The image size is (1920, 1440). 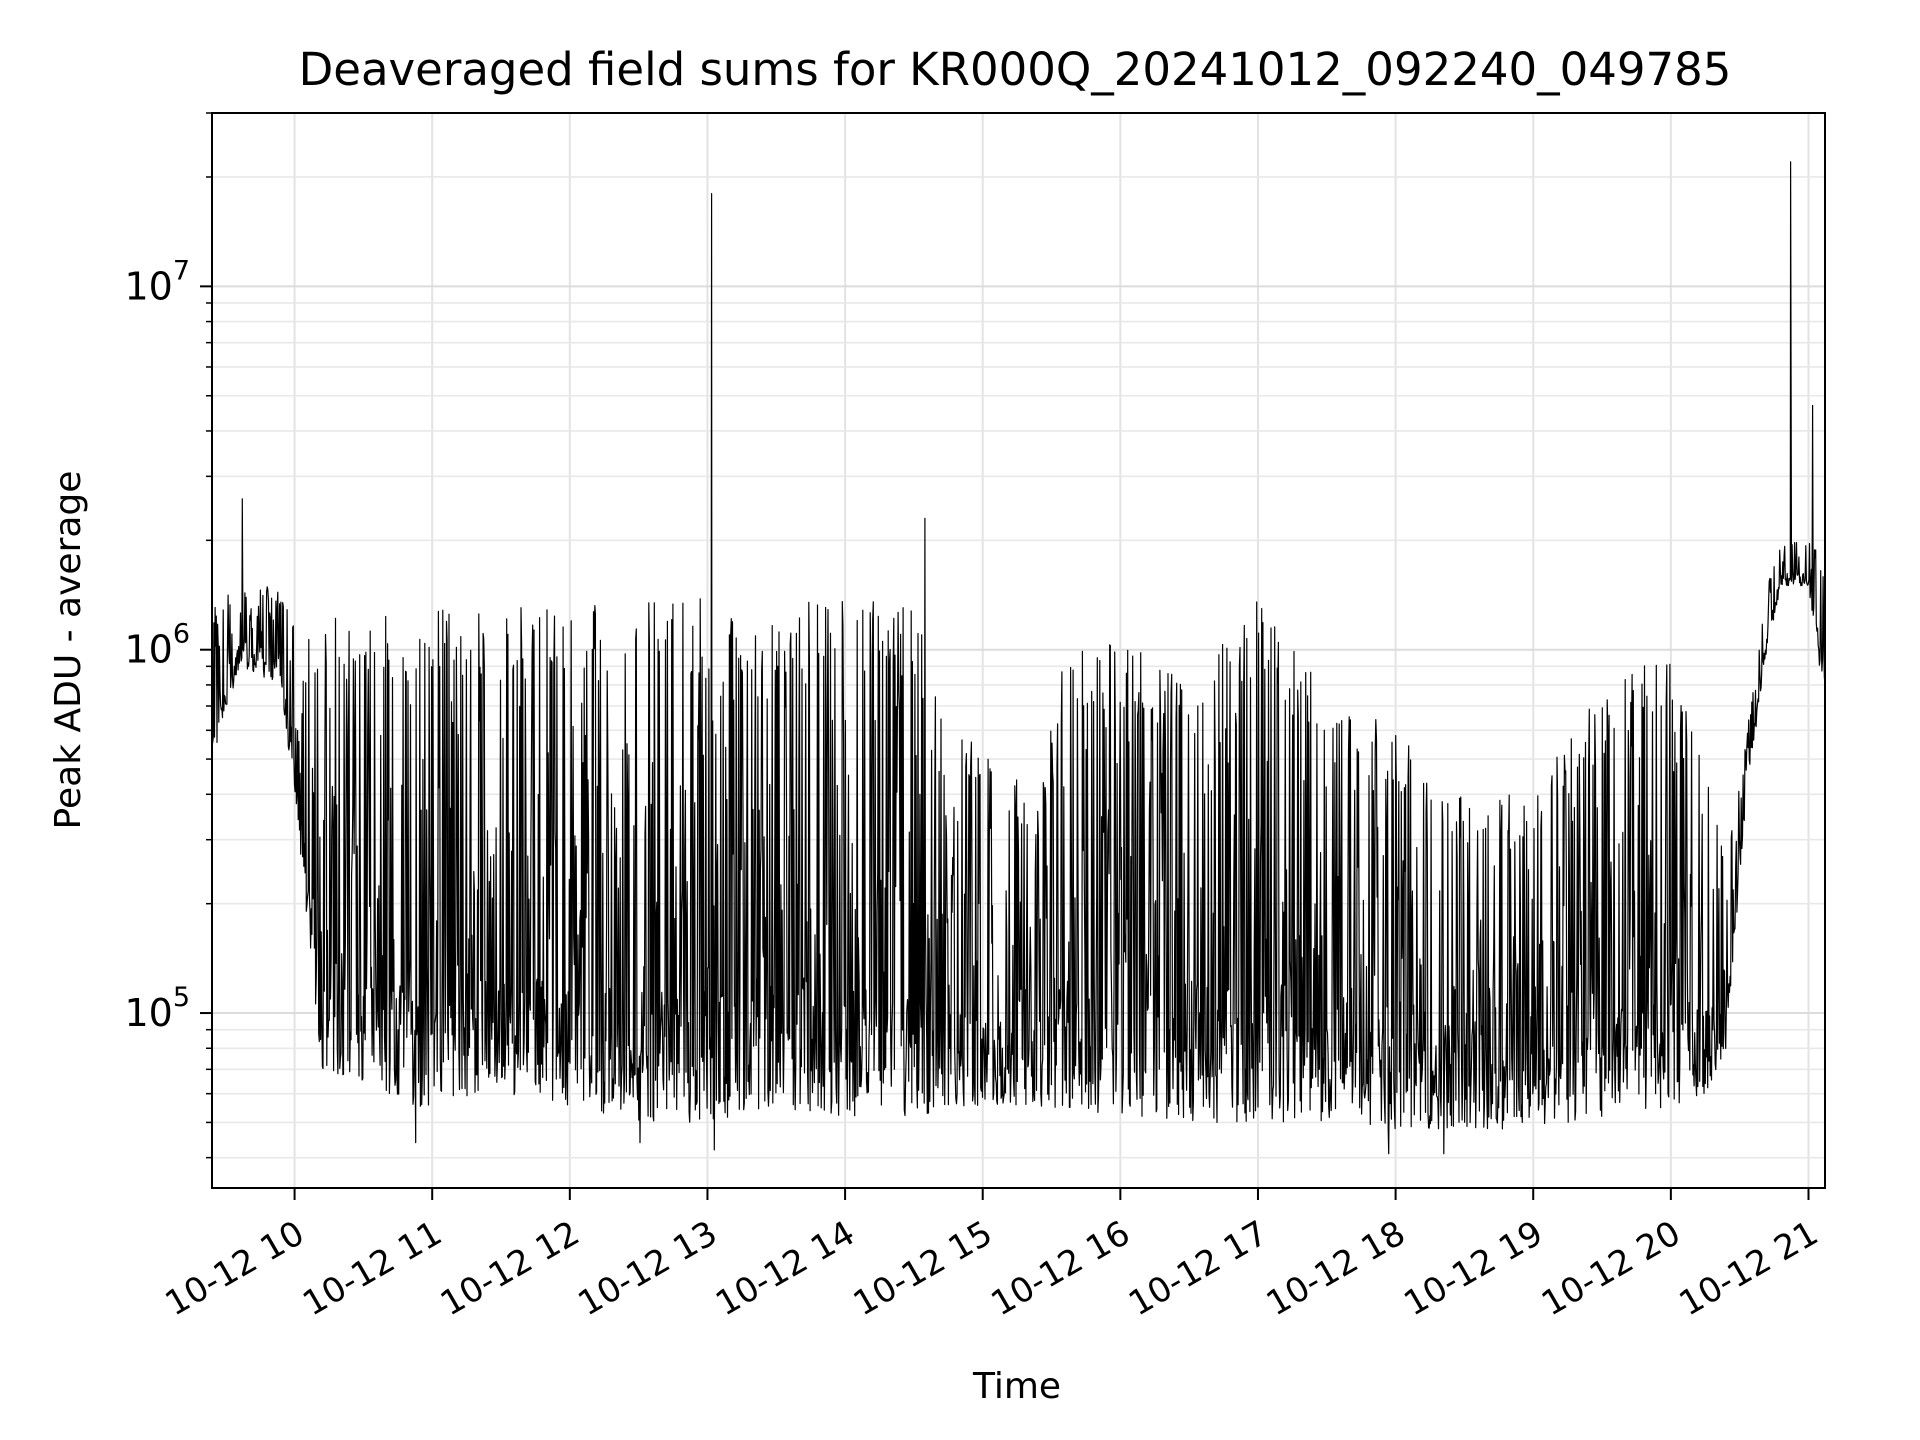 What do you see at coordinates (181, 270) in the screenshot?
I see `y-tick-exponent: 7` at bounding box center [181, 270].